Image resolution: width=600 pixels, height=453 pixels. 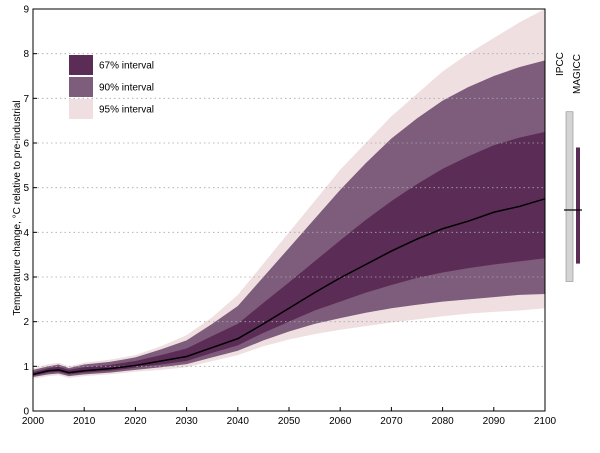 I want to click on side-range-bars: IPCC MAGICC, so click(x=569, y=167).